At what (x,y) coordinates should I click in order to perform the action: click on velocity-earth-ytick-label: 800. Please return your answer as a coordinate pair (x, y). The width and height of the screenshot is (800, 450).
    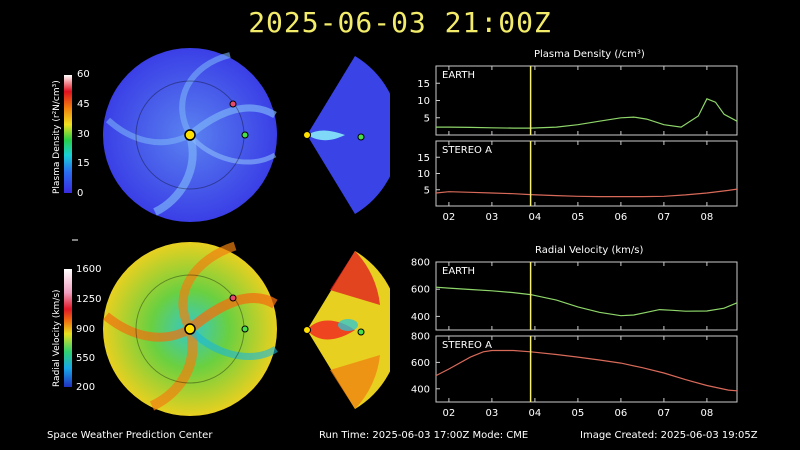
    Looking at the image, I should click on (420, 263).